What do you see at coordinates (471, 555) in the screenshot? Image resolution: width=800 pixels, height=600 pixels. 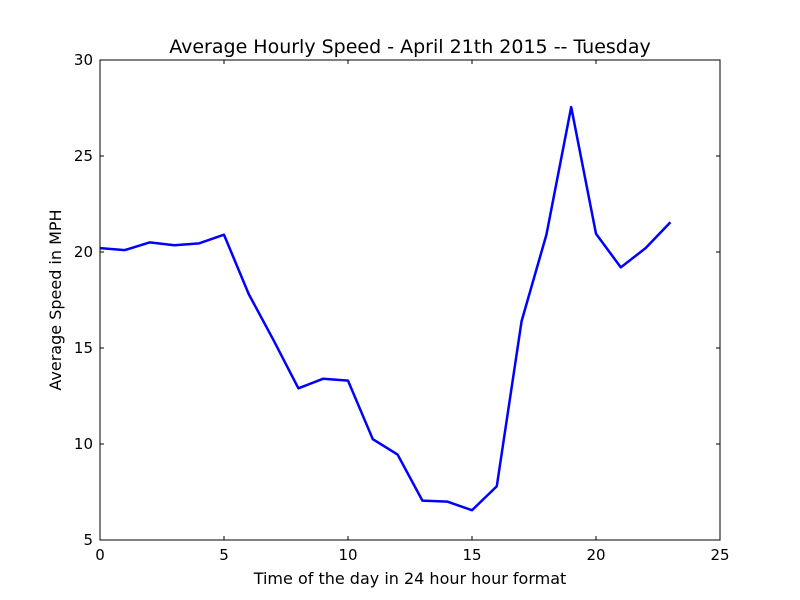 I see `x-tick-label: 15` at bounding box center [471, 555].